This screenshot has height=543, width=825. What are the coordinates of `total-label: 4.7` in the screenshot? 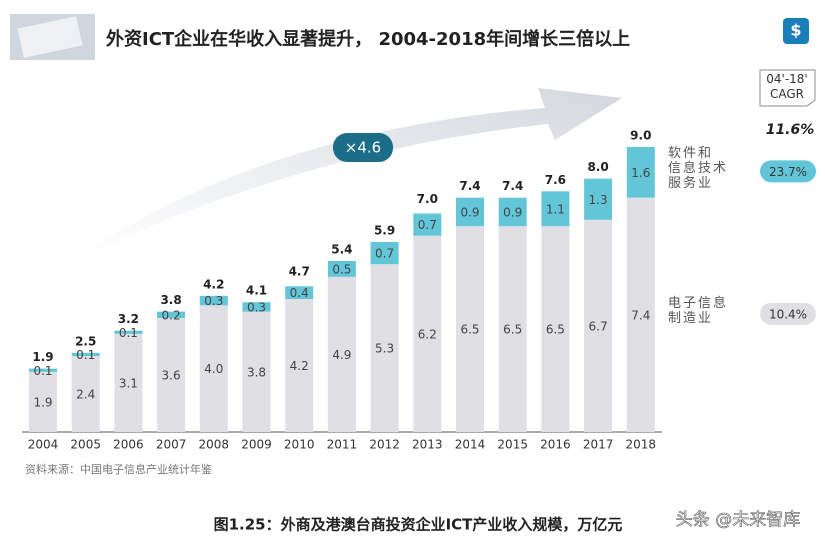 It's located at (299, 272).